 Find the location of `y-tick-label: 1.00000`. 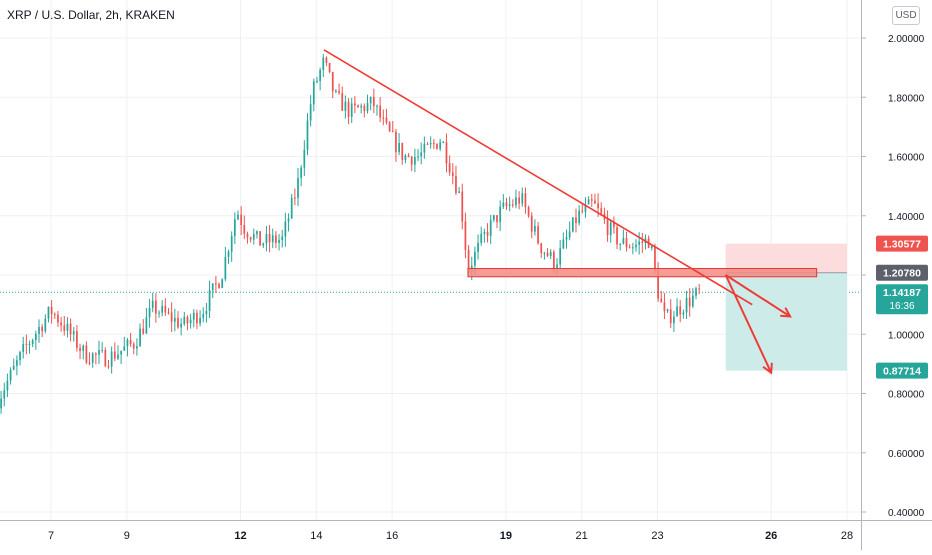

y-tick-label: 1.00000 is located at coordinates (906, 335).